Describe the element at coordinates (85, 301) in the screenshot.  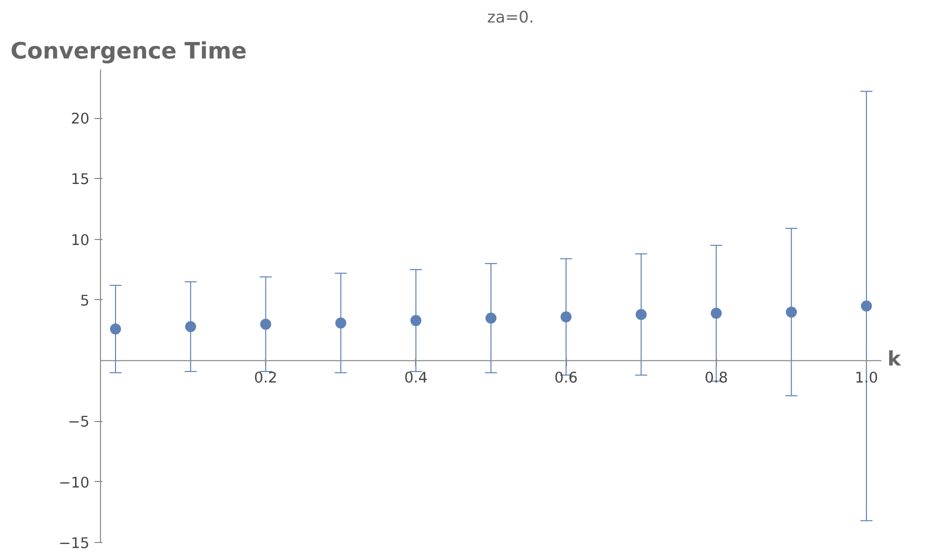
I see `y-tick-label: 5` at that location.